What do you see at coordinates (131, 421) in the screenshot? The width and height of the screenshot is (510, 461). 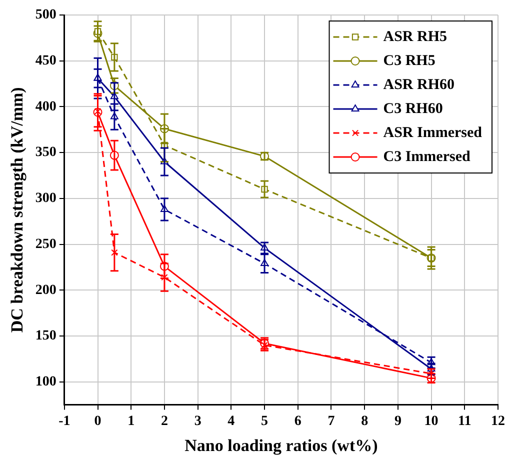 I see `x-tick-label: 1` at bounding box center [131, 421].